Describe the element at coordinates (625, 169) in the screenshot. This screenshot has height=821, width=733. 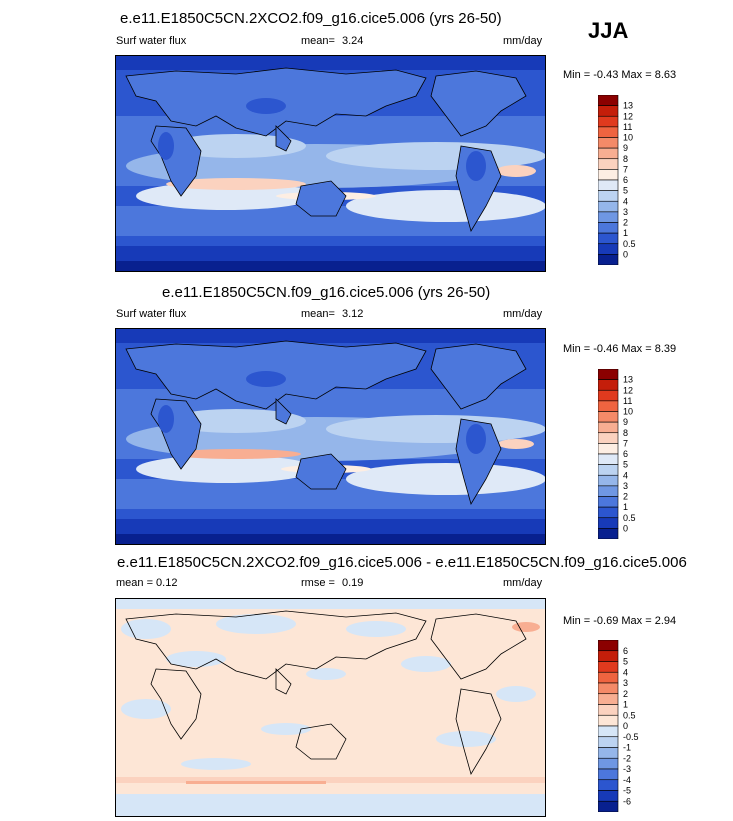
I see `colorbar-tick-label: 7` at that location.